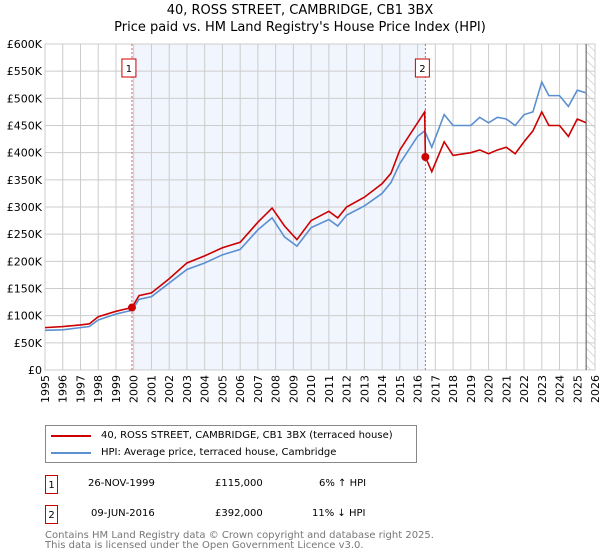 Image resolution: width=600 pixels, height=560 pixels. Describe the element at coordinates (329, 389) in the screenshot. I see `x-tick-label: 2011` at that location.